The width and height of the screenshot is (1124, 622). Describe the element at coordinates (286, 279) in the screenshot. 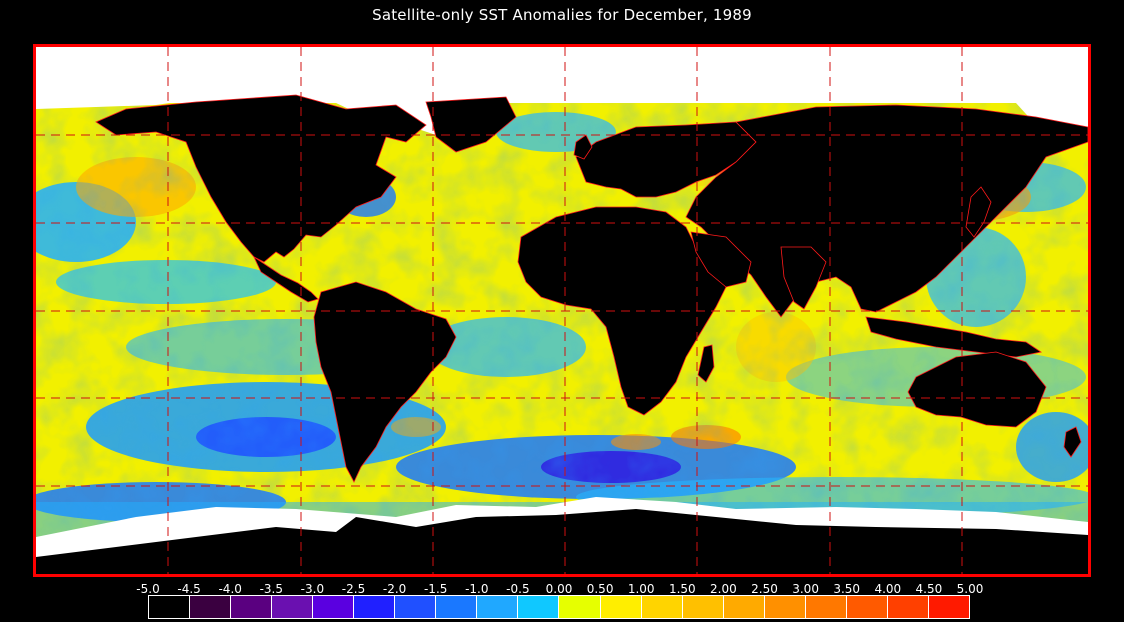

I see `central-america` at that location.